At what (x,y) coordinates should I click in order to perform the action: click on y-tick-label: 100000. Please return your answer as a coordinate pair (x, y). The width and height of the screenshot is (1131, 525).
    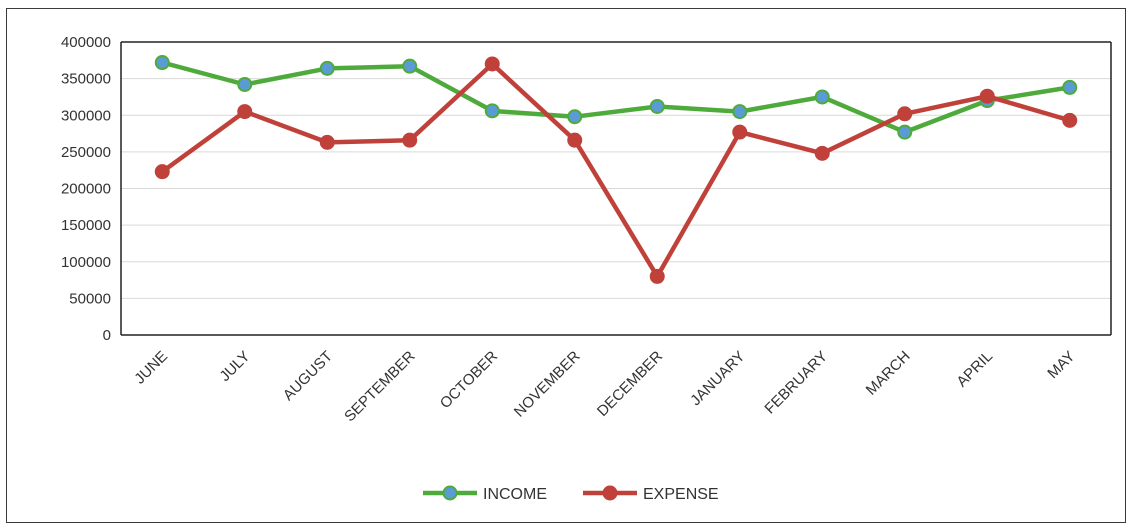
    Looking at the image, I should click on (86, 262).